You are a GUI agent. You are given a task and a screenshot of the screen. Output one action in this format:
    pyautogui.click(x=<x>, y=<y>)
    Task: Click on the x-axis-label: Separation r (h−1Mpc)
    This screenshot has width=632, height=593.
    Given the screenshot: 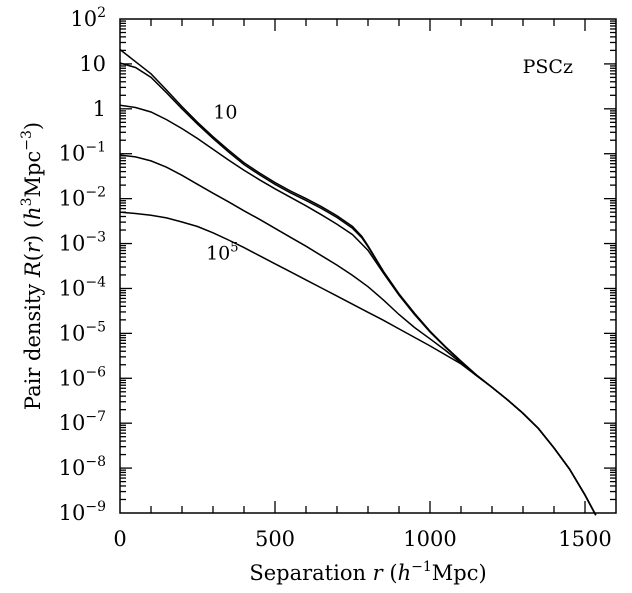 What is the action you would take?
    pyautogui.click(x=367, y=572)
    